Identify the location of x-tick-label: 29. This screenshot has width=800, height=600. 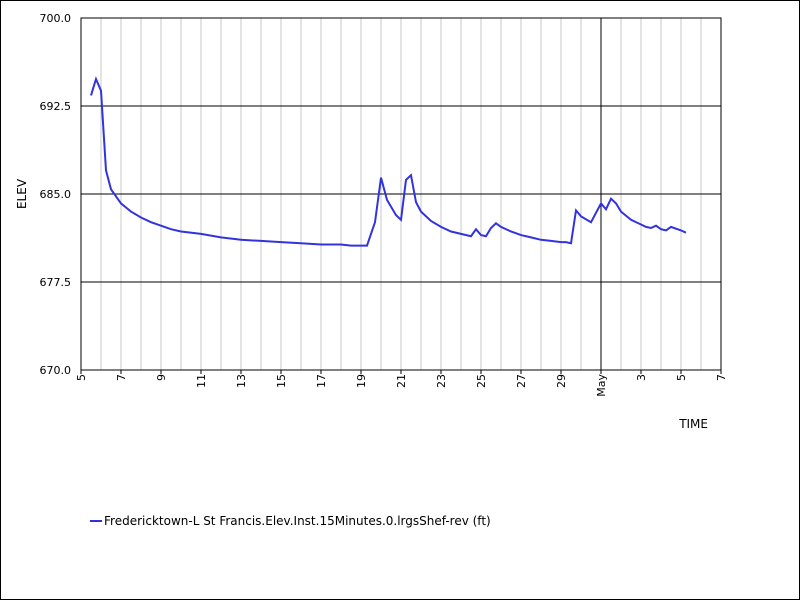
(561, 381).